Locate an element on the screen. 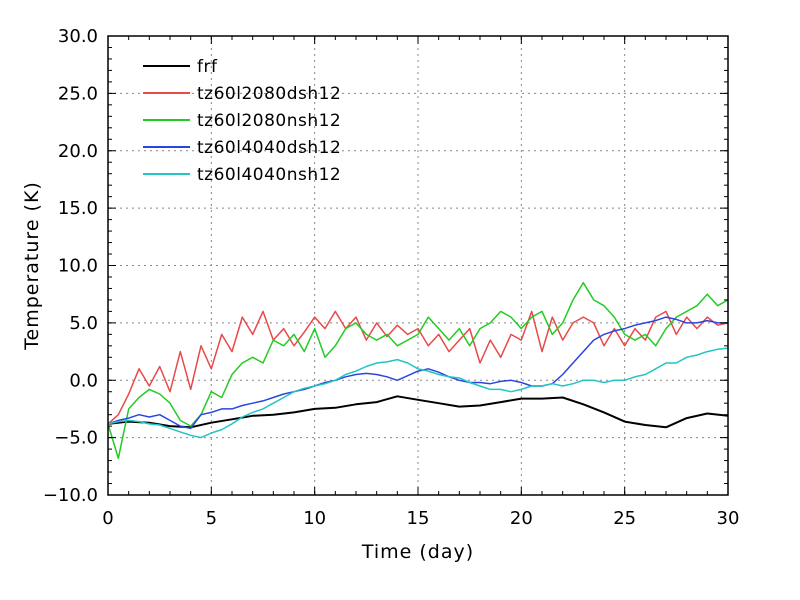  legend-label: tz60l2080dsh12 is located at coordinates (269, 94).